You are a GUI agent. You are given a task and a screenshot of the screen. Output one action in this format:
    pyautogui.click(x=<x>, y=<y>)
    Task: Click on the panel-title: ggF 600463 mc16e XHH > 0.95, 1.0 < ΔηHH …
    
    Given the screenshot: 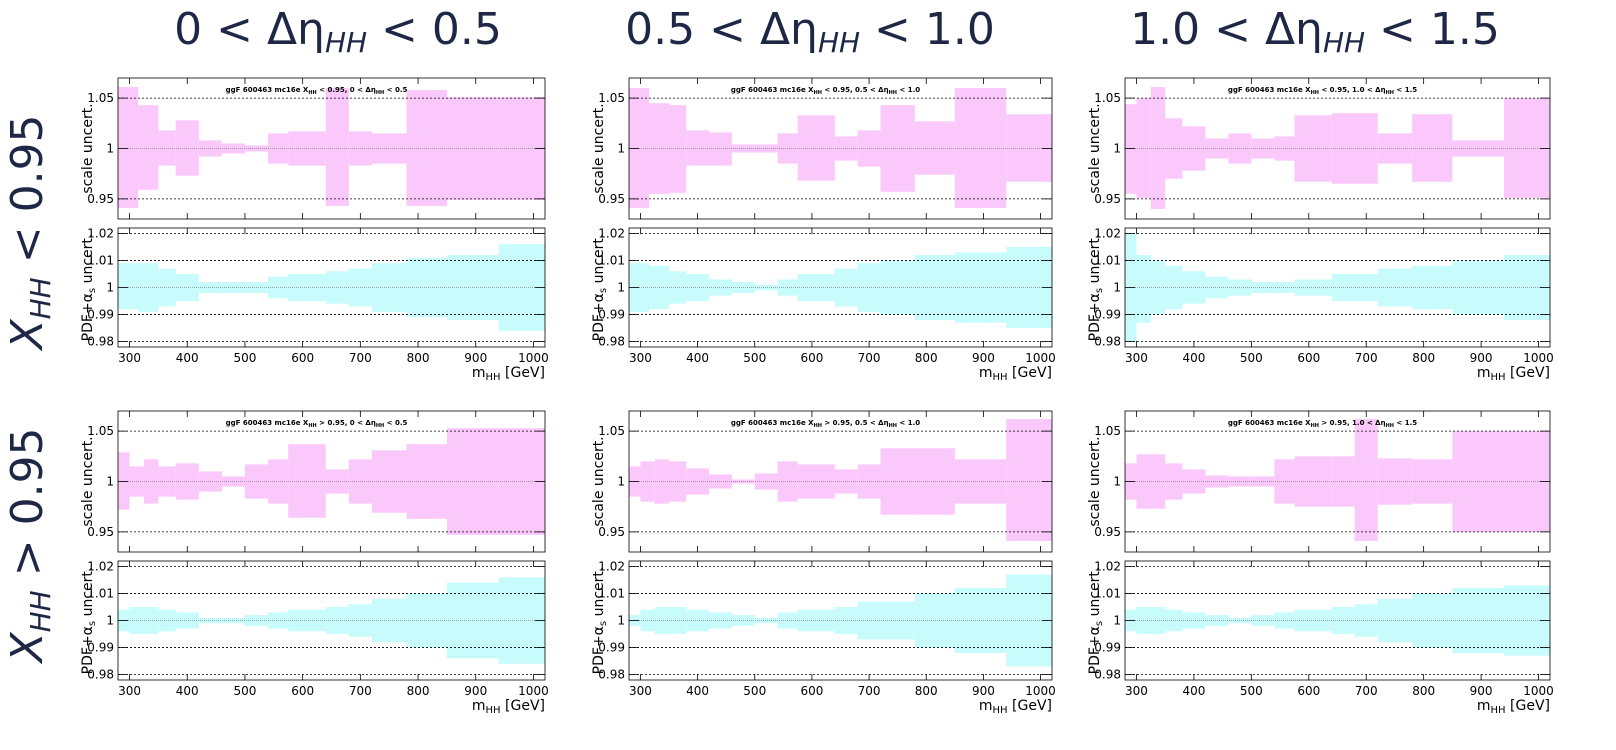 What is the action you would take?
    pyautogui.click(x=1322, y=424)
    